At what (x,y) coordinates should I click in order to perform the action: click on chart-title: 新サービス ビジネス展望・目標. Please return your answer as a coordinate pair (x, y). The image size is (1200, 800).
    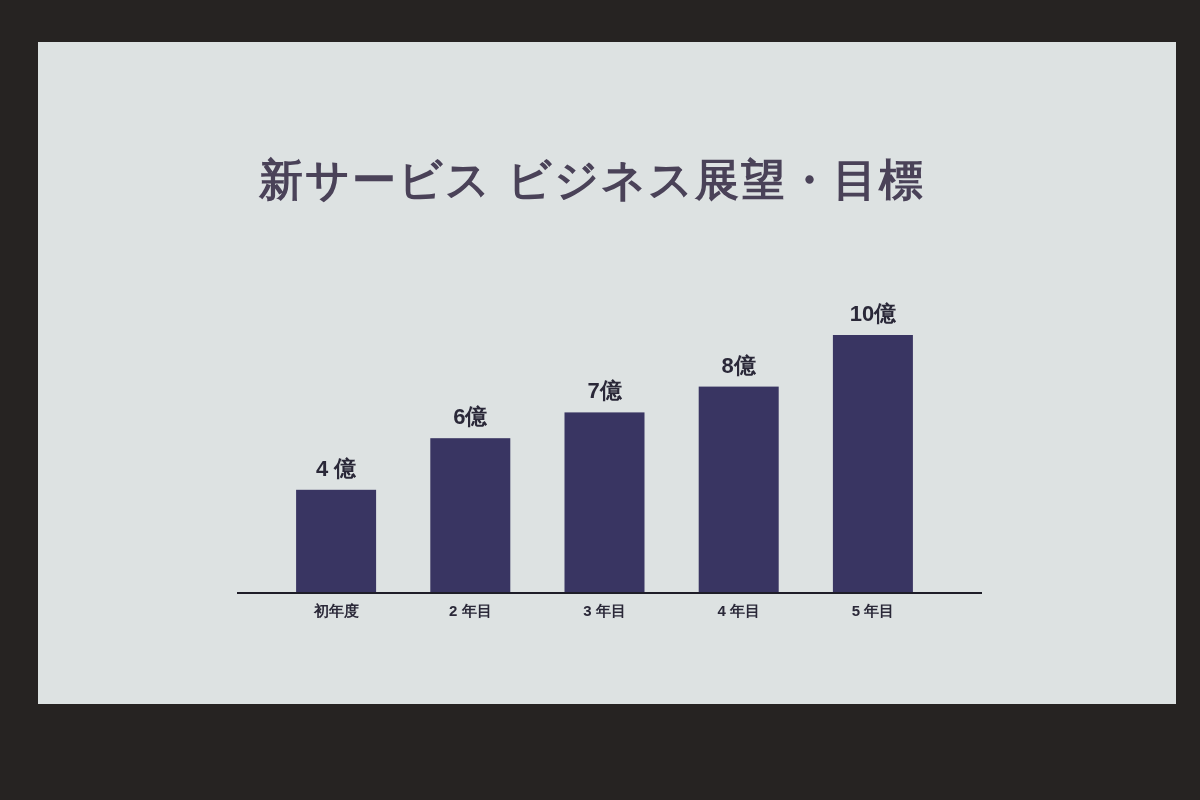
    Looking at the image, I should click on (591, 179).